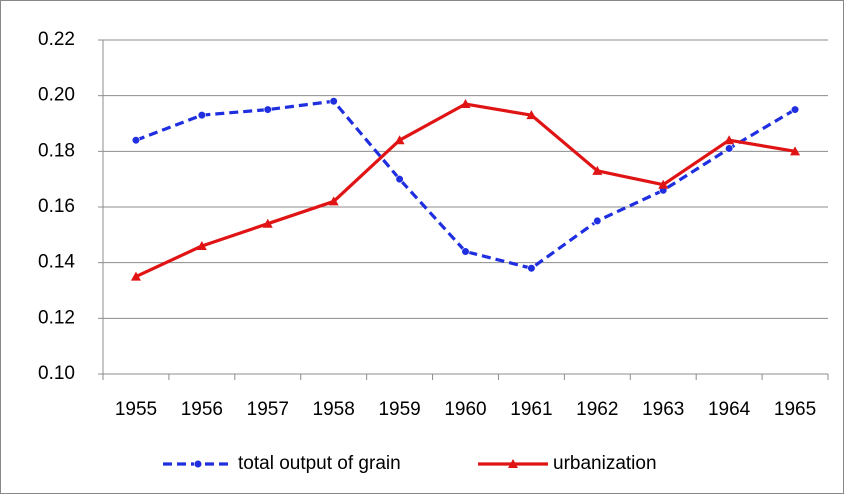  I want to click on y-tick-label: 0.12, so click(56, 317).